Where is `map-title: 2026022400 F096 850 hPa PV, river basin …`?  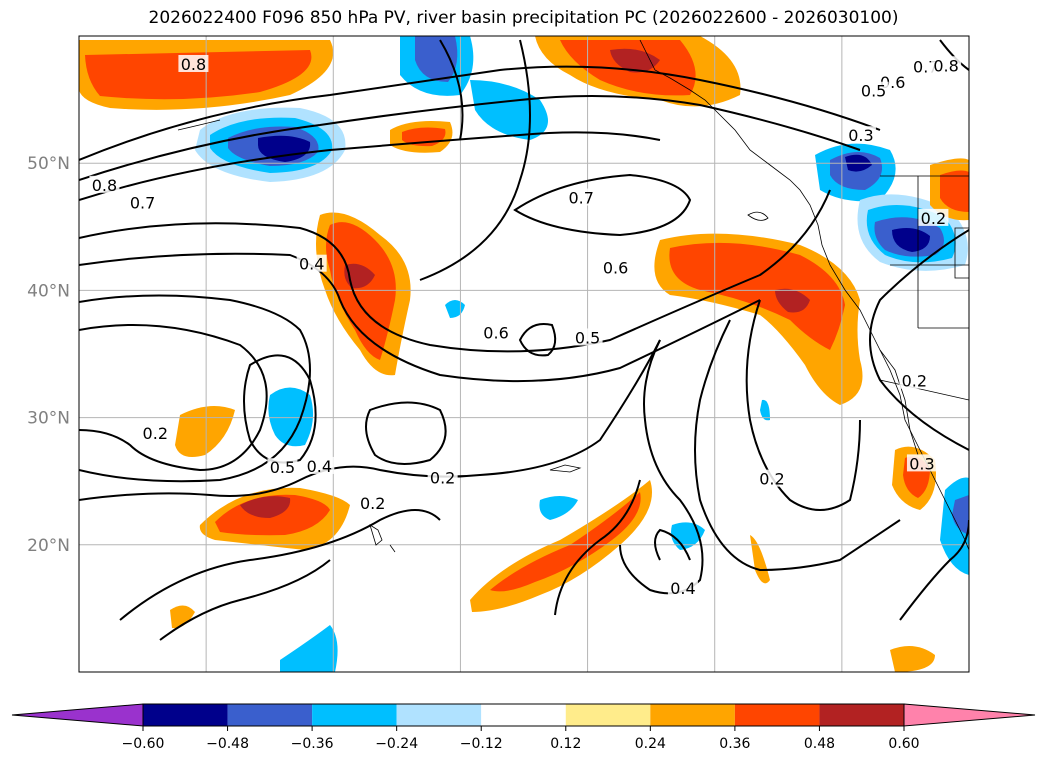 map-title: 2026022400 F096 850 hPa PV, river basin … is located at coordinates (523, 18).